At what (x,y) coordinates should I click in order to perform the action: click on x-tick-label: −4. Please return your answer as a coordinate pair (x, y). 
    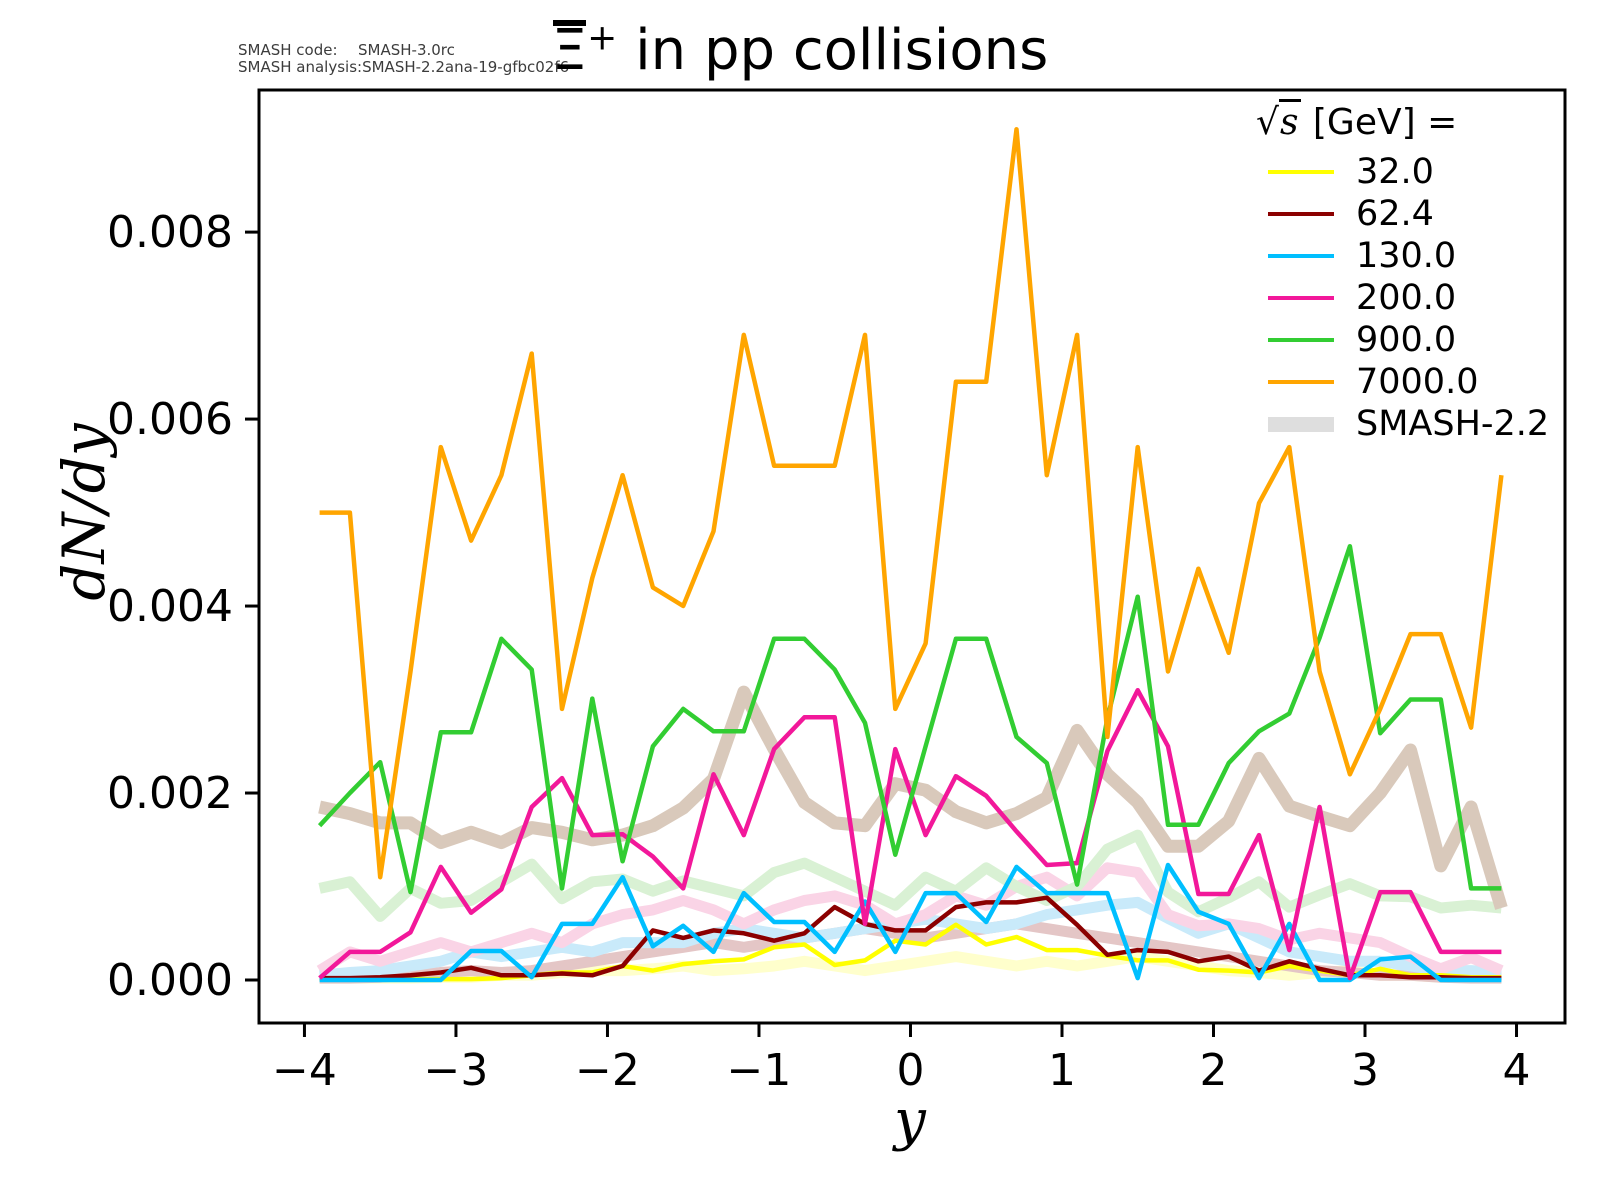
    Looking at the image, I should click on (304, 1070).